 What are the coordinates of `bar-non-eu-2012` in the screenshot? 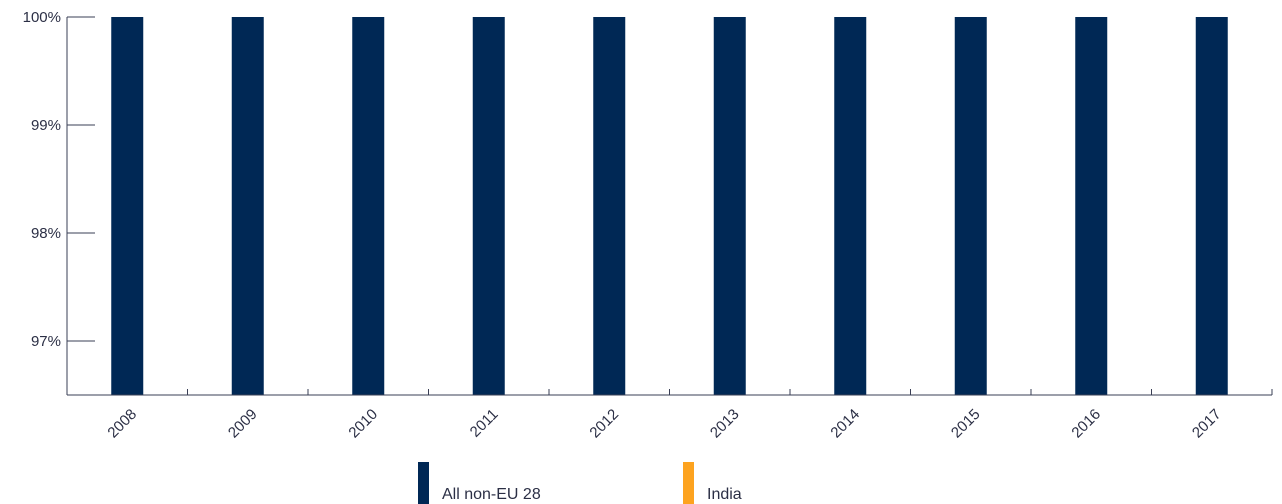 It's located at (609, 206).